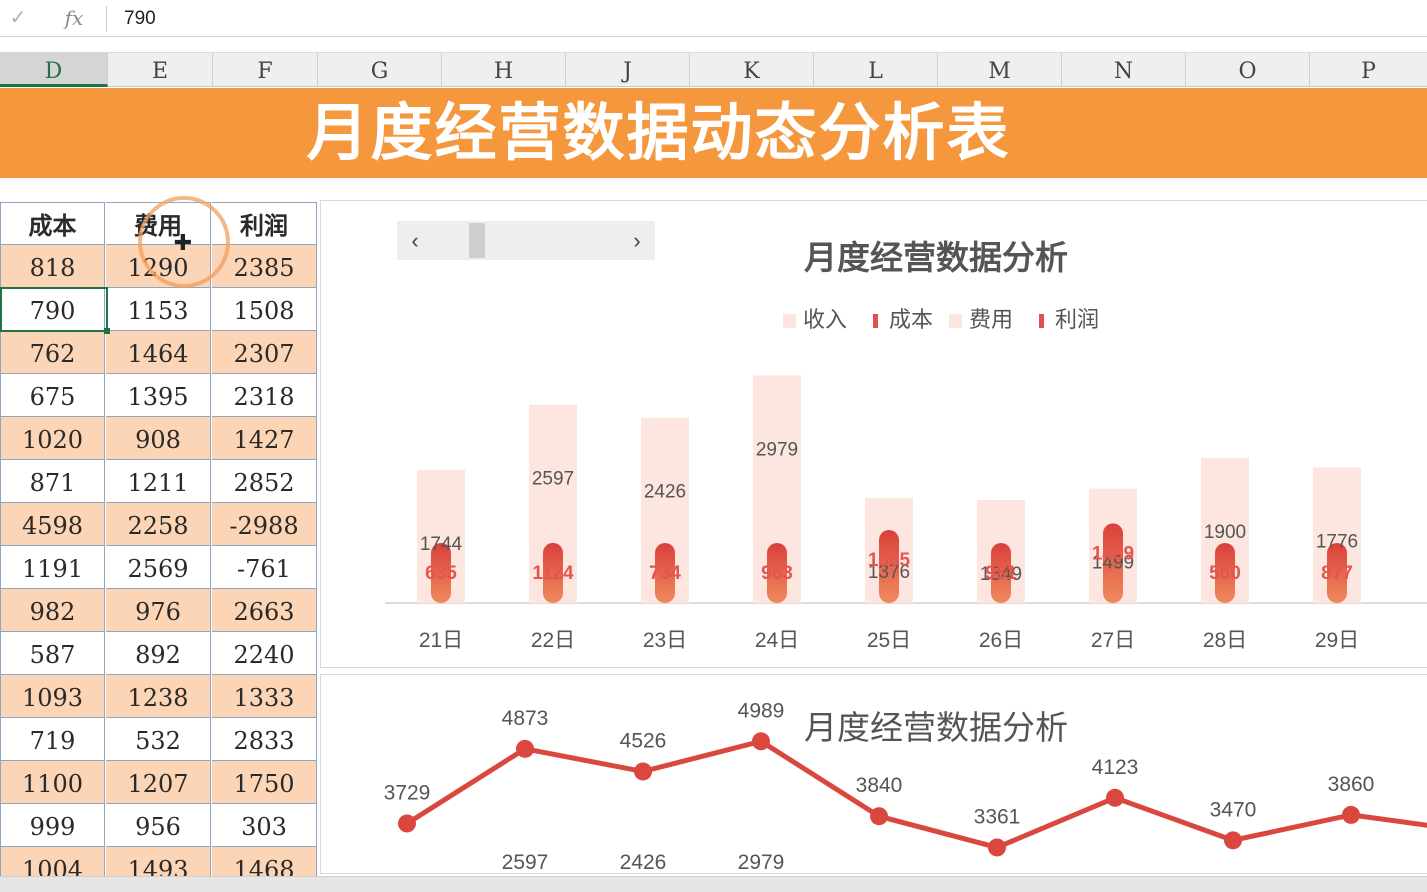 The image size is (1427, 892). Describe the element at coordinates (160, 70) in the screenshot. I see `column-header-E: E` at that location.